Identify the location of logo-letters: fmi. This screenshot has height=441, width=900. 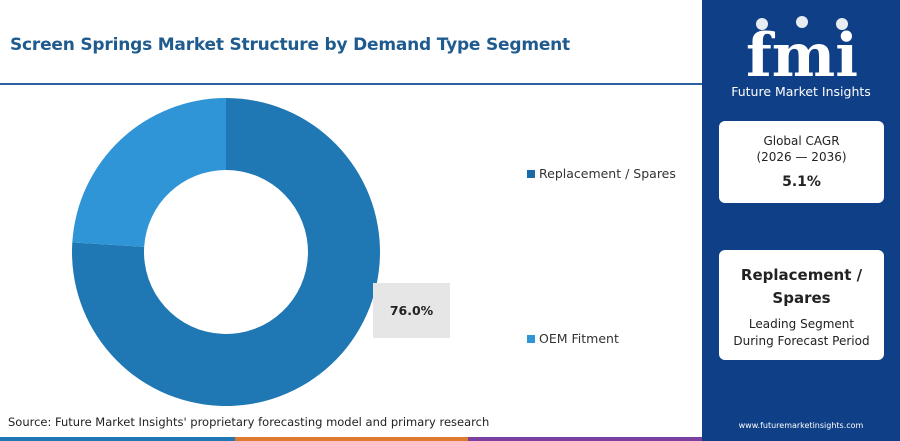
(802, 56).